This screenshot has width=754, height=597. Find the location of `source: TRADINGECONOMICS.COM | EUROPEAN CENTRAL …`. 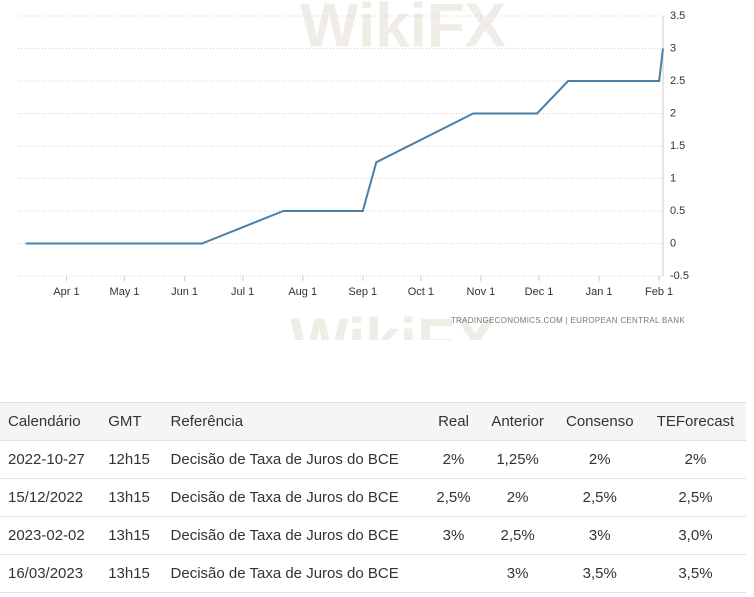

source: TRADINGECONOMICS.COM | EUROPEAN CENTRAL … is located at coordinates (568, 320).